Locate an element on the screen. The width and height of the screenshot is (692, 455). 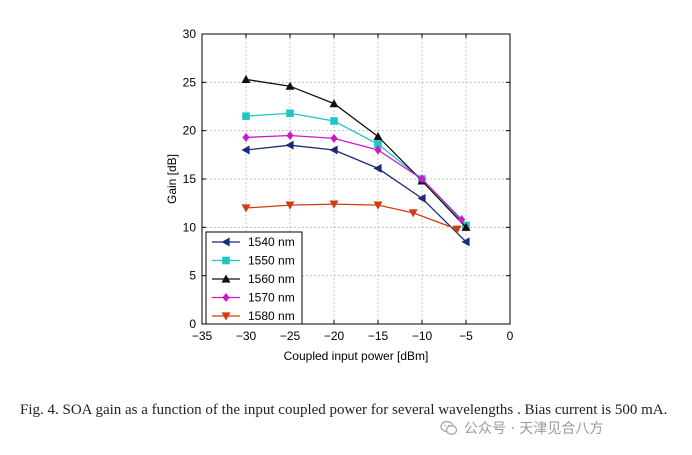
legend-item: 1580 nm is located at coordinates (253, 316).